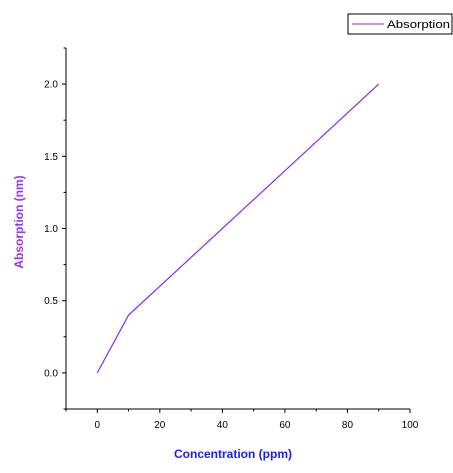 This screenshot has height=473, width=453. Describe the element at coordinates (51, 229) in the screenshot. I see `y-tick-label: 1.0` at that location.